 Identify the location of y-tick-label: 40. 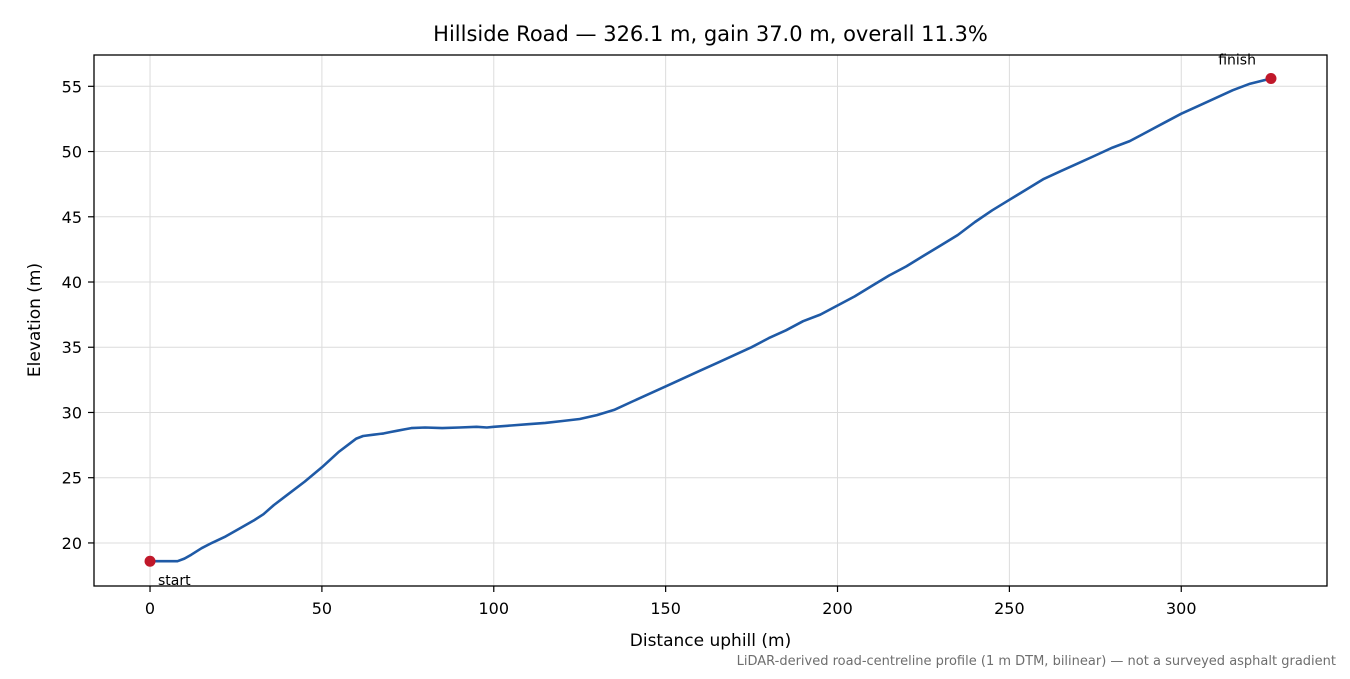
(72, 282).